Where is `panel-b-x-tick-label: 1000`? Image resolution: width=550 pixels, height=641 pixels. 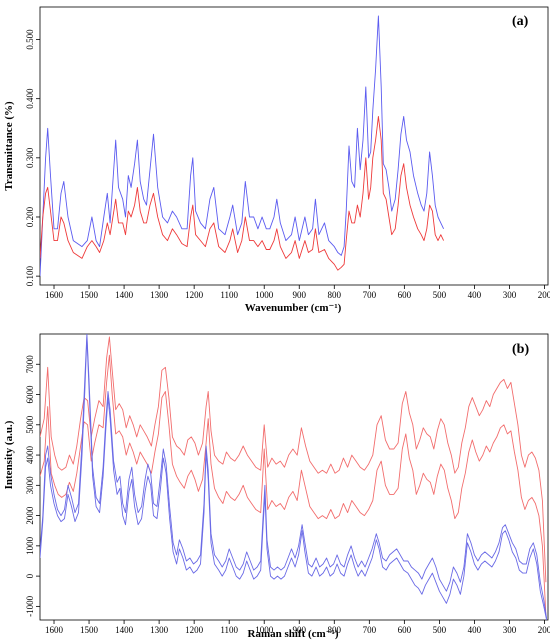 panel-b-x-tick-label: 1000 is located at coordinates (264, 630).